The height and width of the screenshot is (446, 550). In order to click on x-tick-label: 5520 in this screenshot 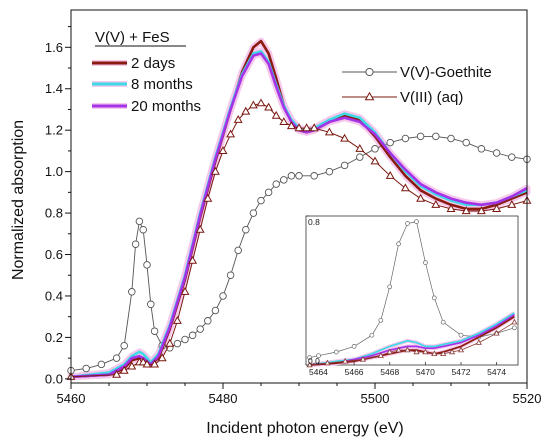, I will do `click(527, 398)`.